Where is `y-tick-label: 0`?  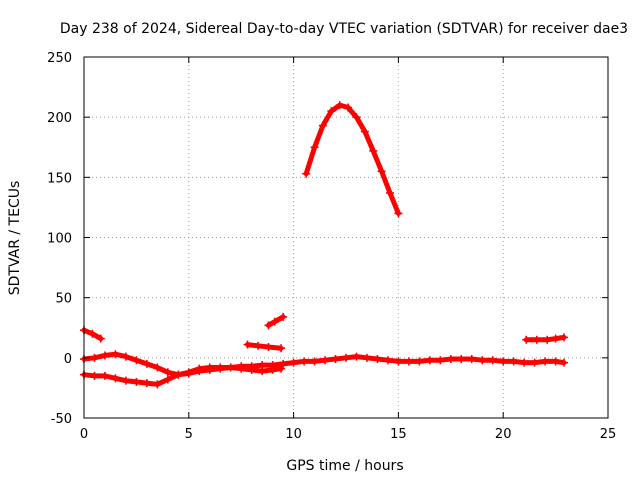 y-tick-label: 0 is located at coordinates (68, 359).